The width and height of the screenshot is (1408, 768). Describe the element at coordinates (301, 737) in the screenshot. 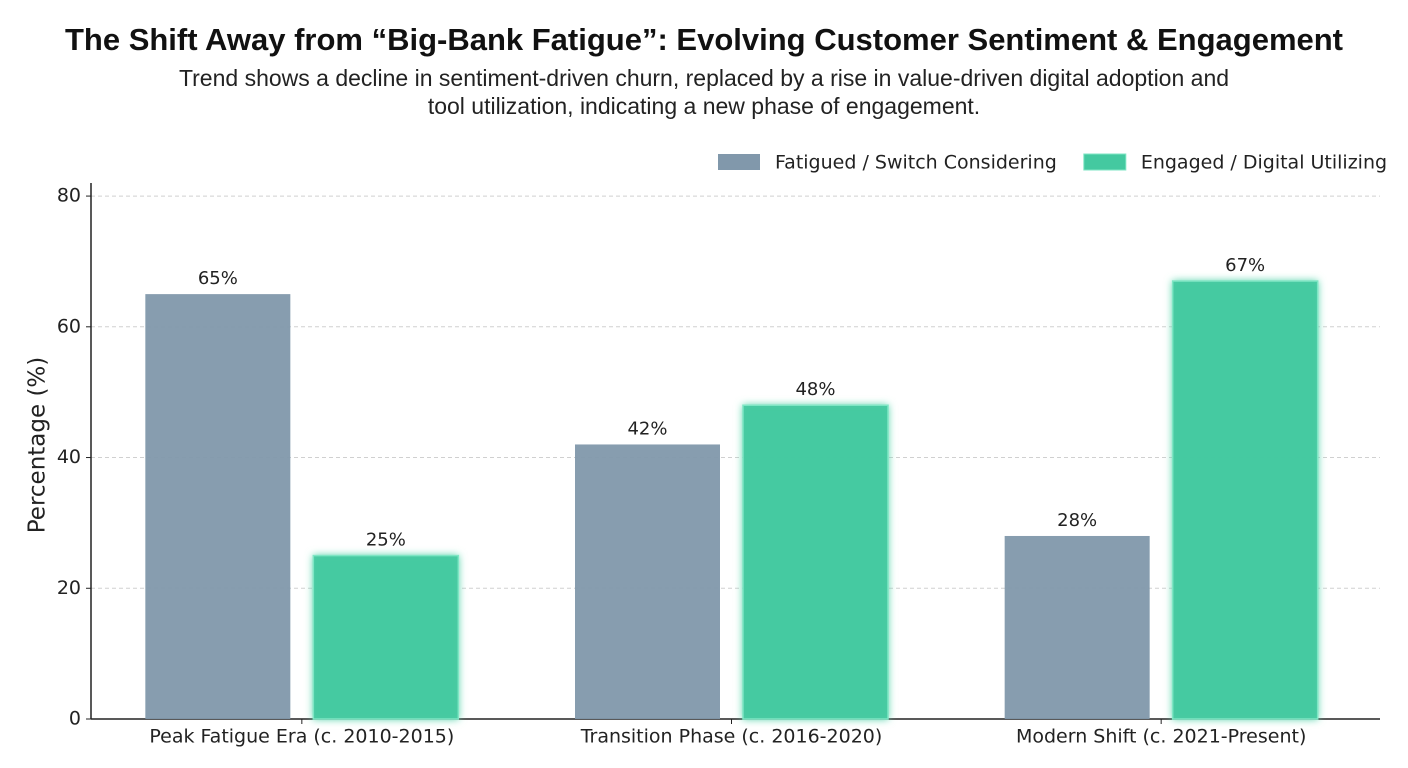

I see `x-tick-label: Peak Fatigue Era (c. 2010-2015)` at that location.